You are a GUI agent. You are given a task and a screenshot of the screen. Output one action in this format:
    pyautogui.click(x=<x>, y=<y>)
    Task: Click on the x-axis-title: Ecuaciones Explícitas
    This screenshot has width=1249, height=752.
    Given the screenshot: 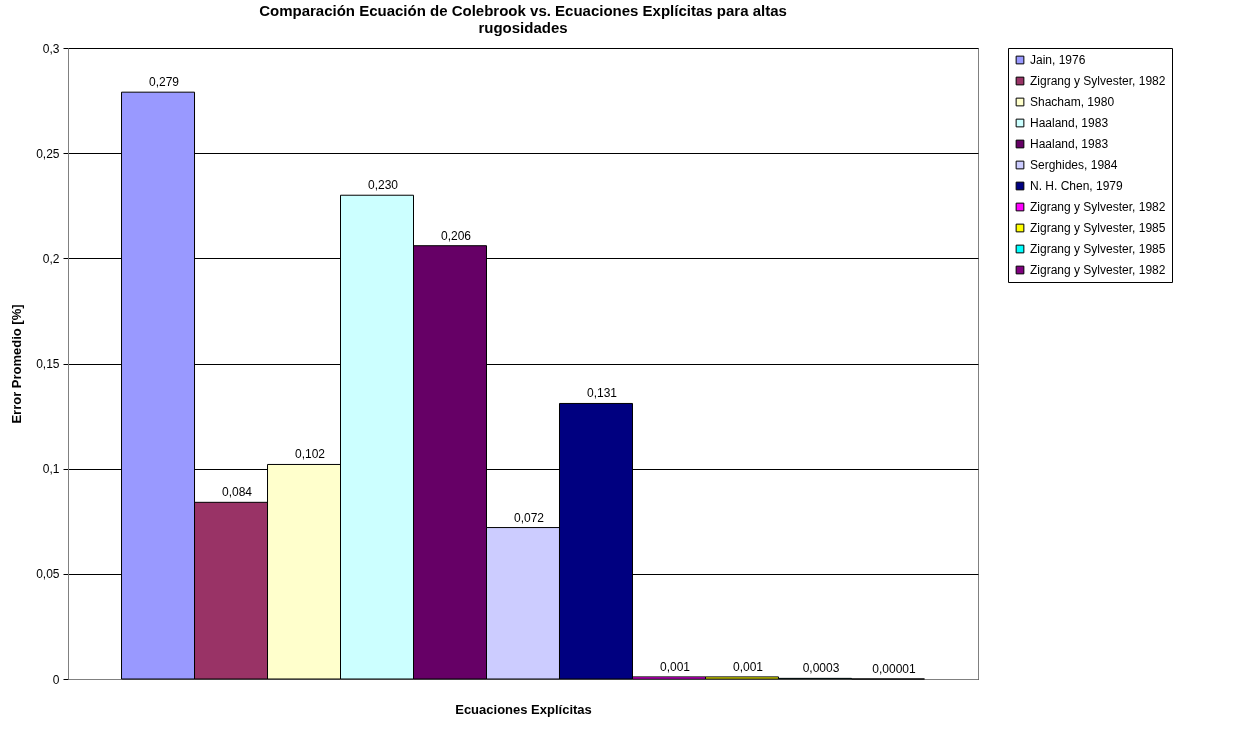 What is the action you would take?
    pyautogui.click(x=523, y=709)
    